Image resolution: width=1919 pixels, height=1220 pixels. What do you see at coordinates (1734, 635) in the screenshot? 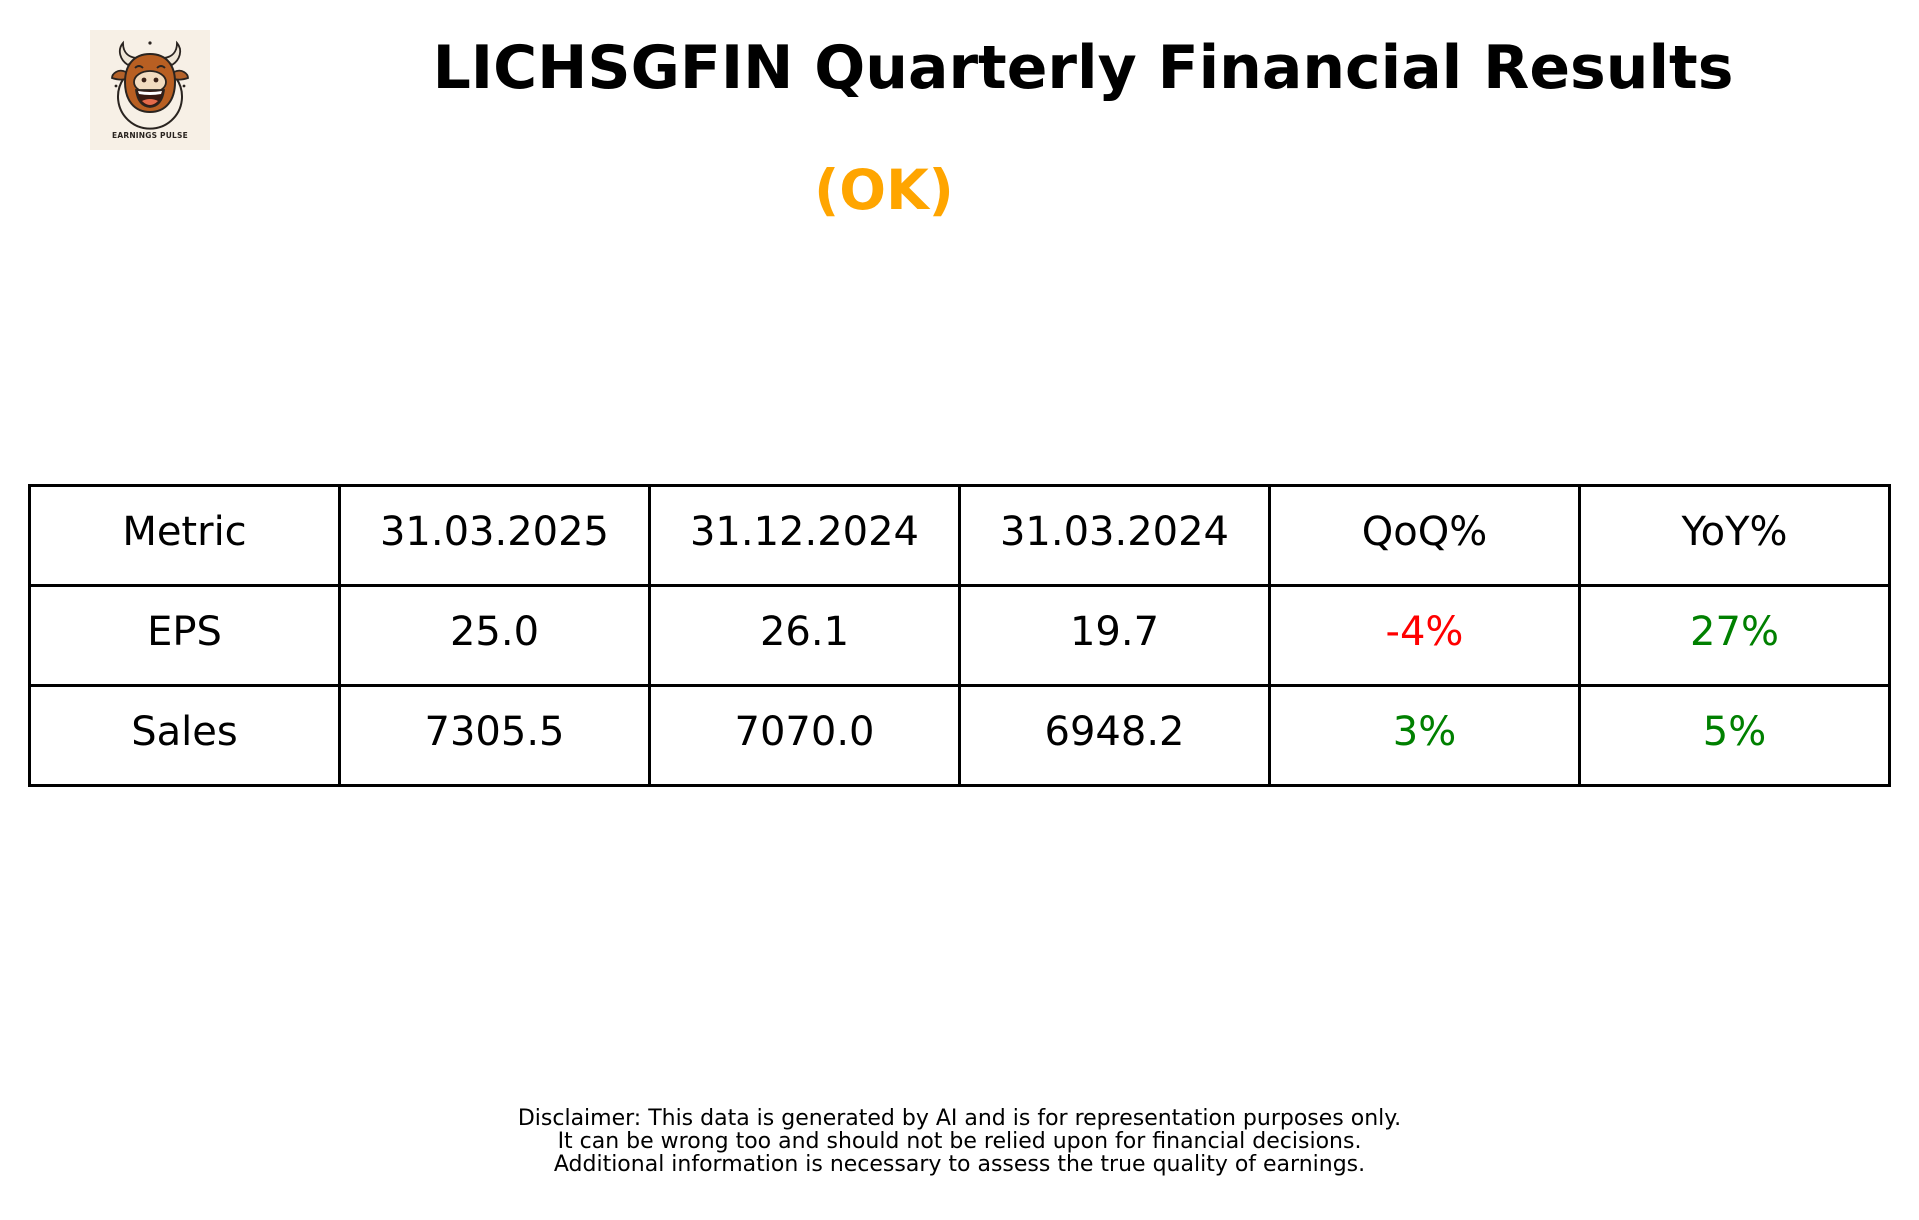
I see `cell-yoy: 27%` at bounding box center [1734, 635].